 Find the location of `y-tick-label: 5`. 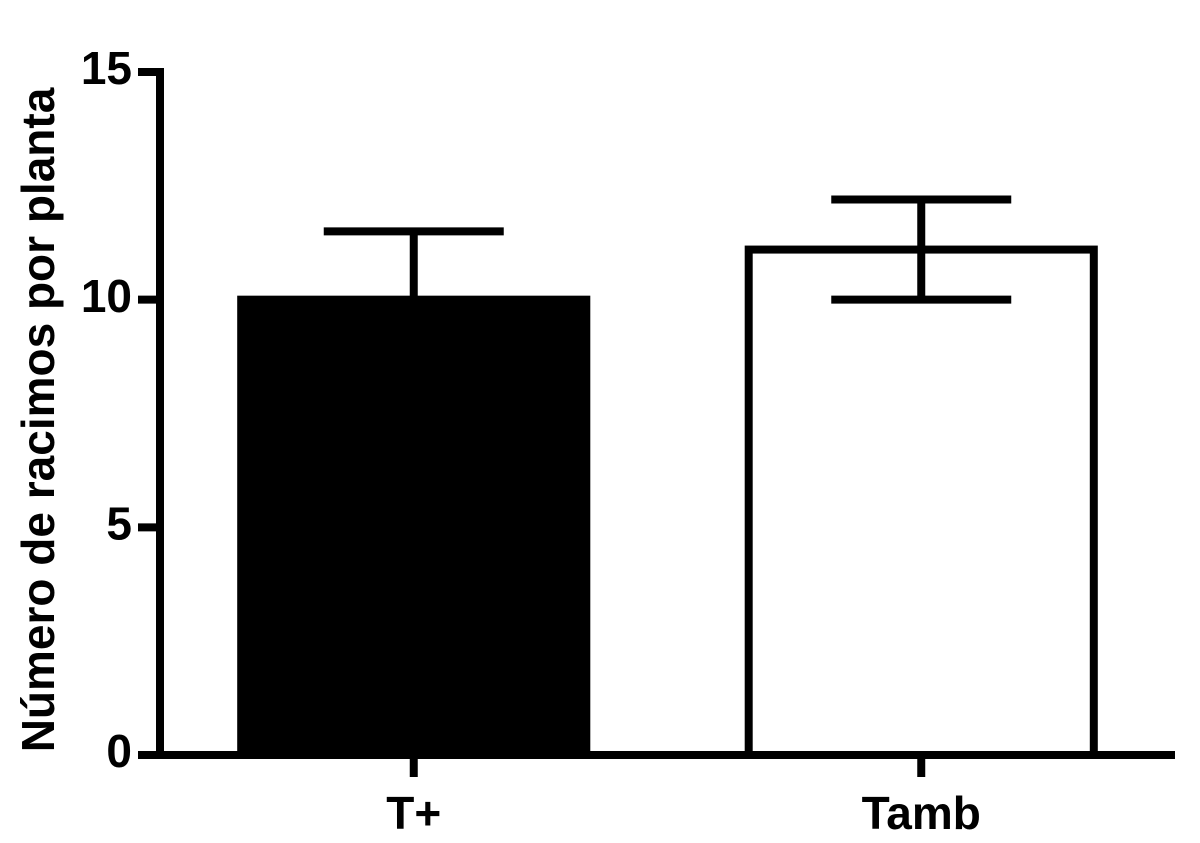

y-tick-label: 5 is located at coordinates (119, 523).